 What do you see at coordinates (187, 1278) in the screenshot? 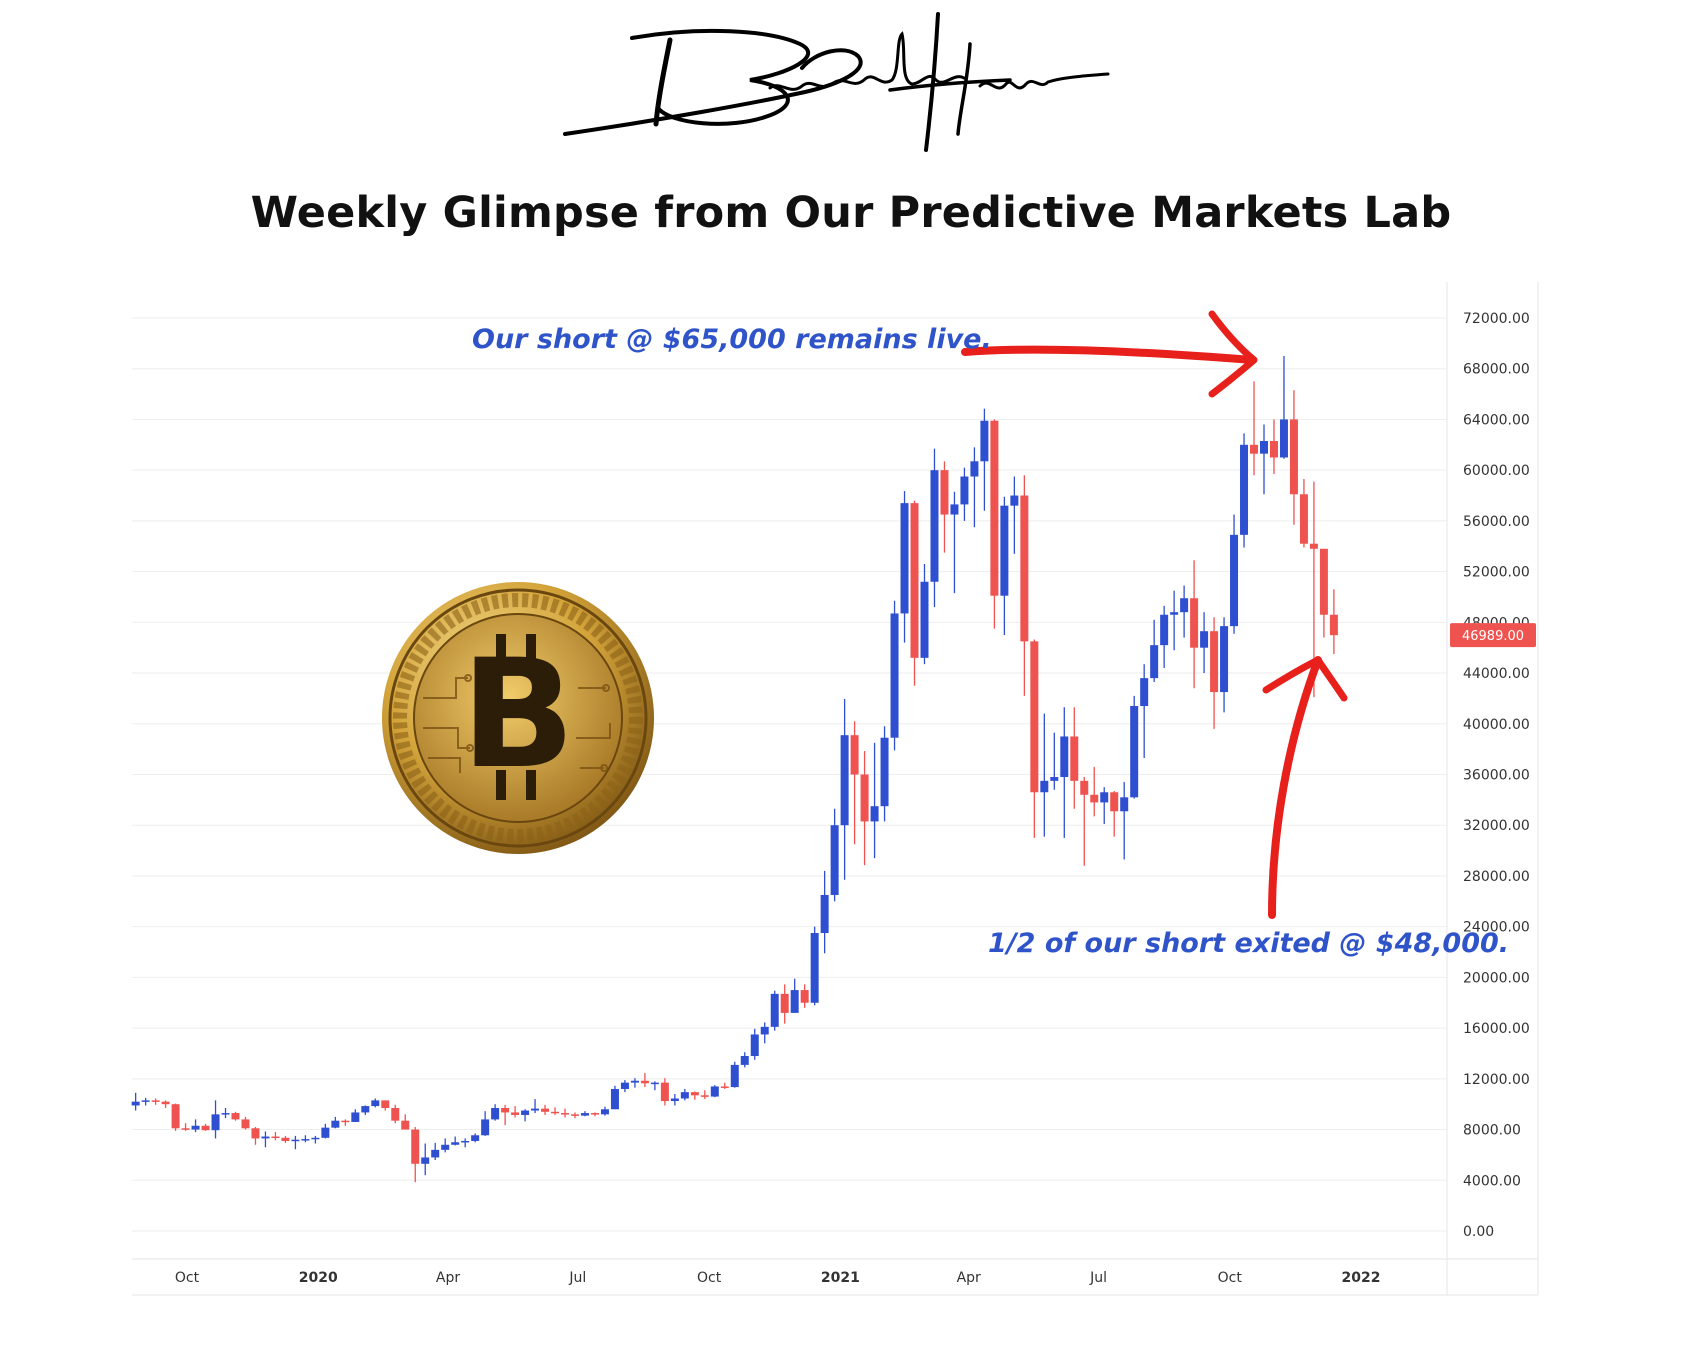
I see `x-tick-label: Oct` at bounding box center [187, 1278].